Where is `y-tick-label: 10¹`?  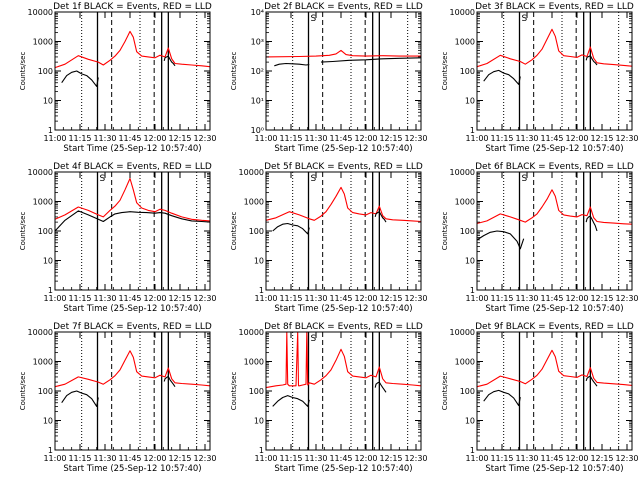
y-tick-label: 10¹ is located at coordinates (257, 101).